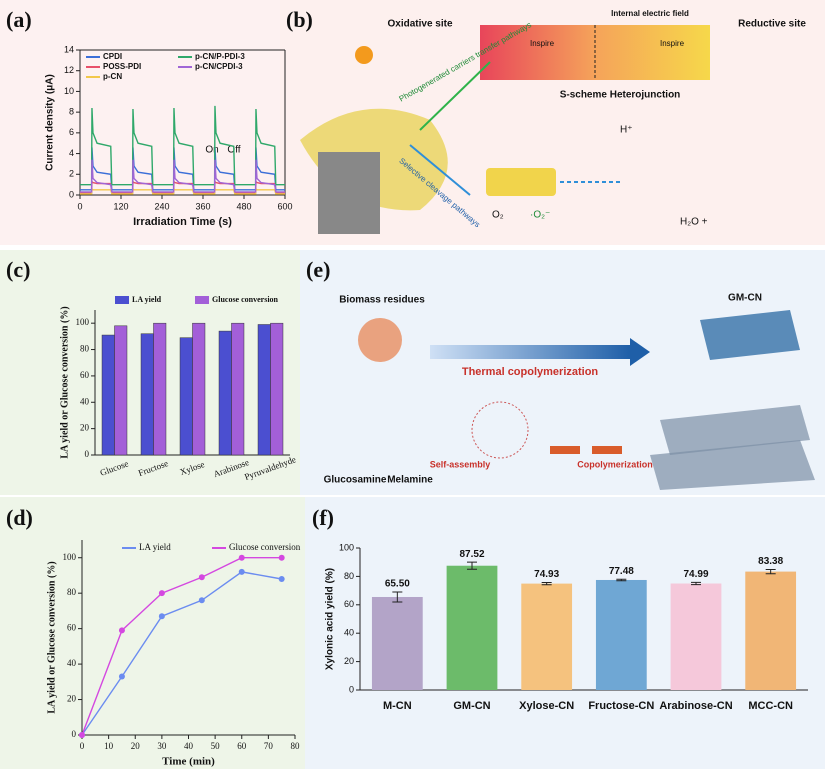 The height and width of the screenshot is (769, 825). Describe the element at coordinates (546, 574) in the screenshot. I see `value-label: 74.93` at that location.